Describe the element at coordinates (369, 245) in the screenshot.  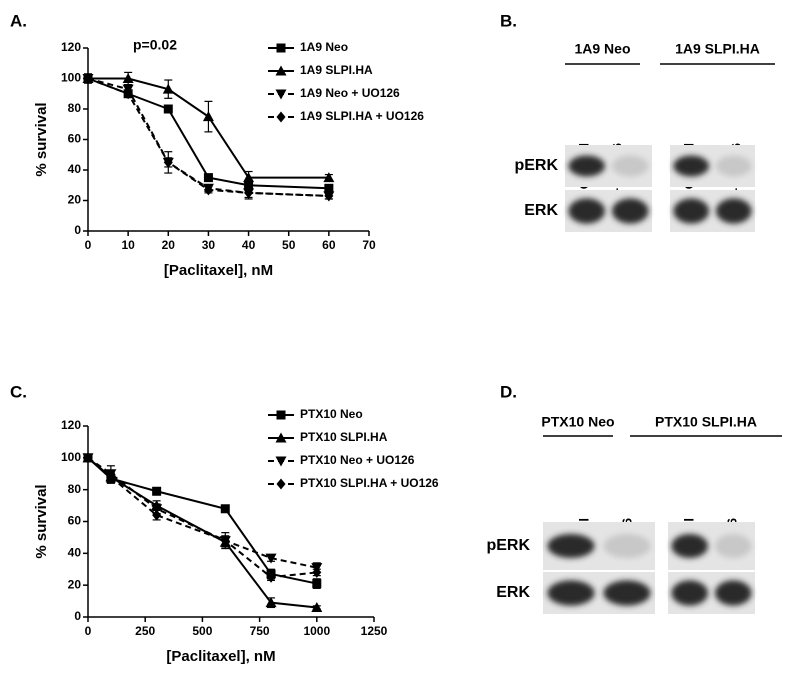
I see `x-tick-label: 70` at that location.